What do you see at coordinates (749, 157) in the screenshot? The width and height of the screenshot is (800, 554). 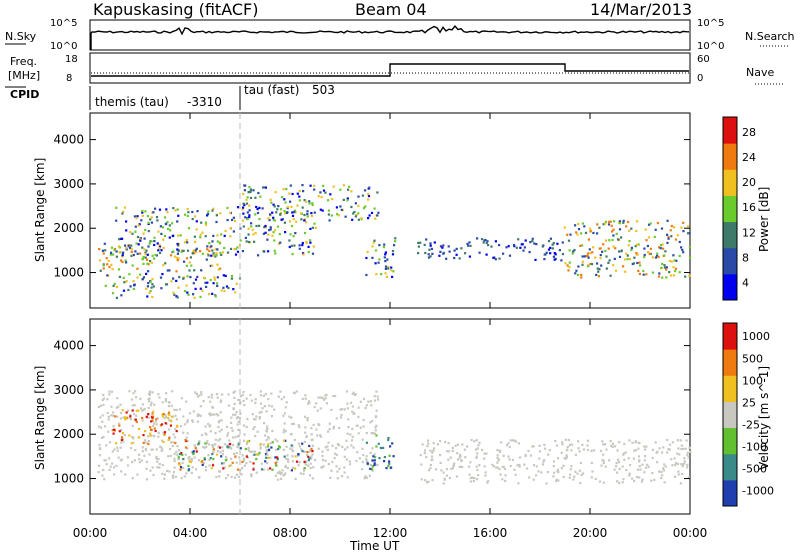 I see `colorbar-tick: 24` at bounding box center [749, 157].